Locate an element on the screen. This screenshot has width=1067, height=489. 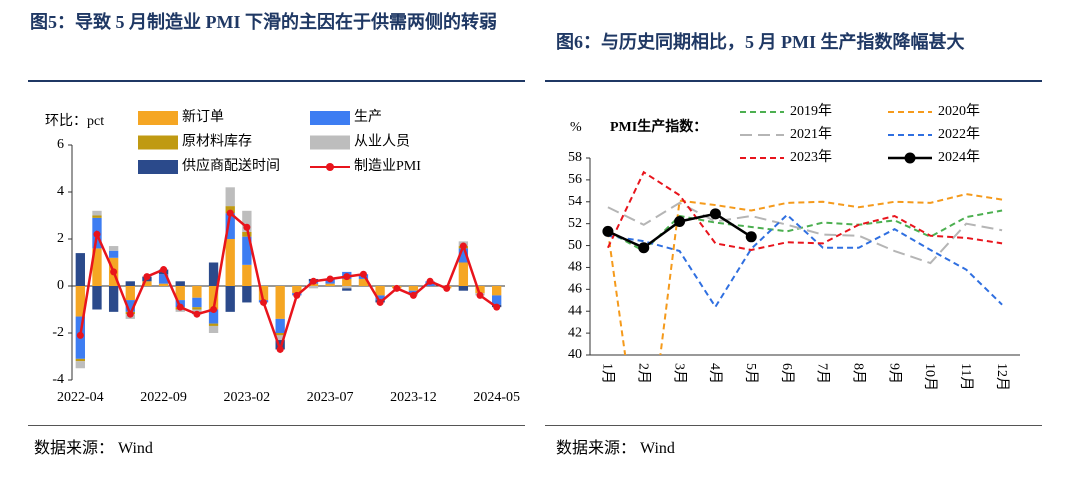
chart-title: 图5：导致 5 月制造业 PMI 下滑的主因在于供需两侧的转弱 is located at coordinates (263, 22).